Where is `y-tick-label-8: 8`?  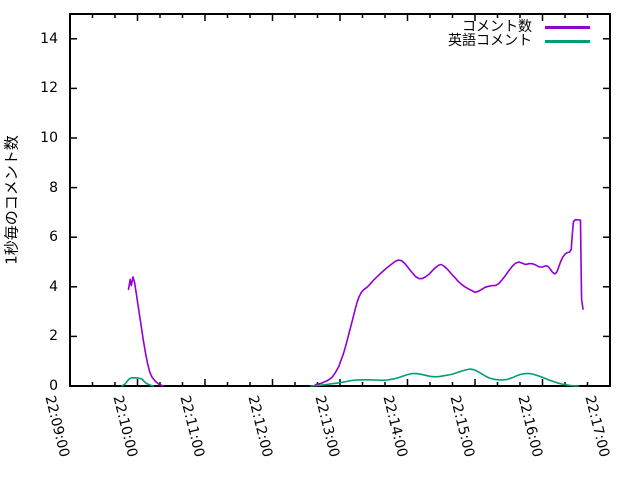 y-tick-label-8: 8 is located at coordinates (53, 187).